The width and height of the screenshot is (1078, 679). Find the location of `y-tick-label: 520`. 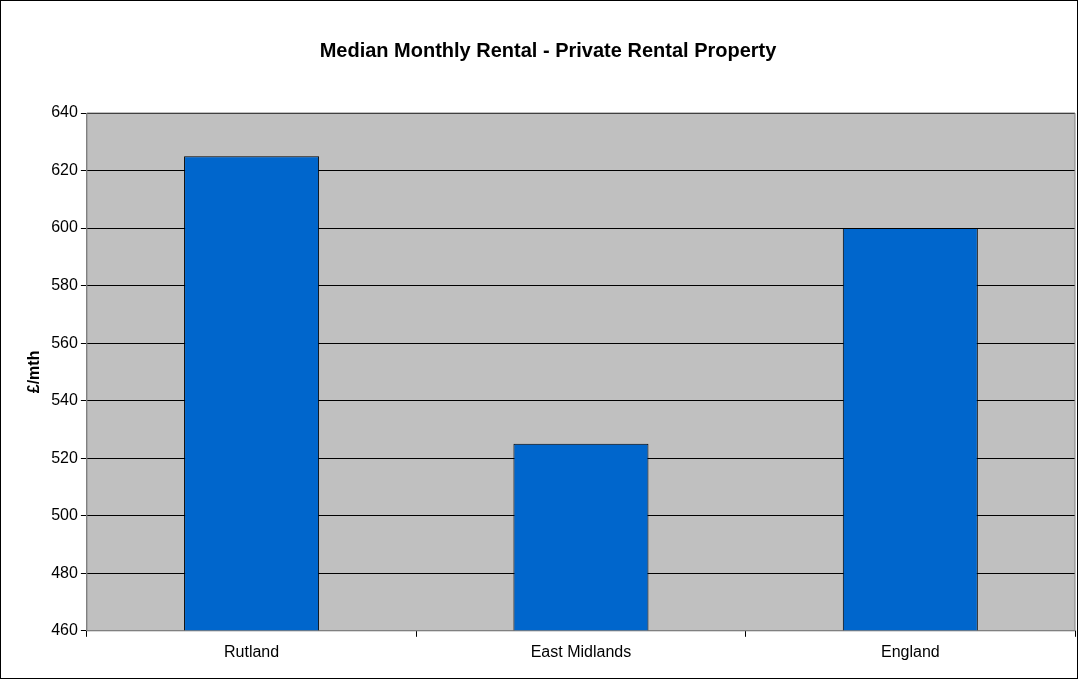

y-tick-label: 520 is located at coordinates (64, 457).